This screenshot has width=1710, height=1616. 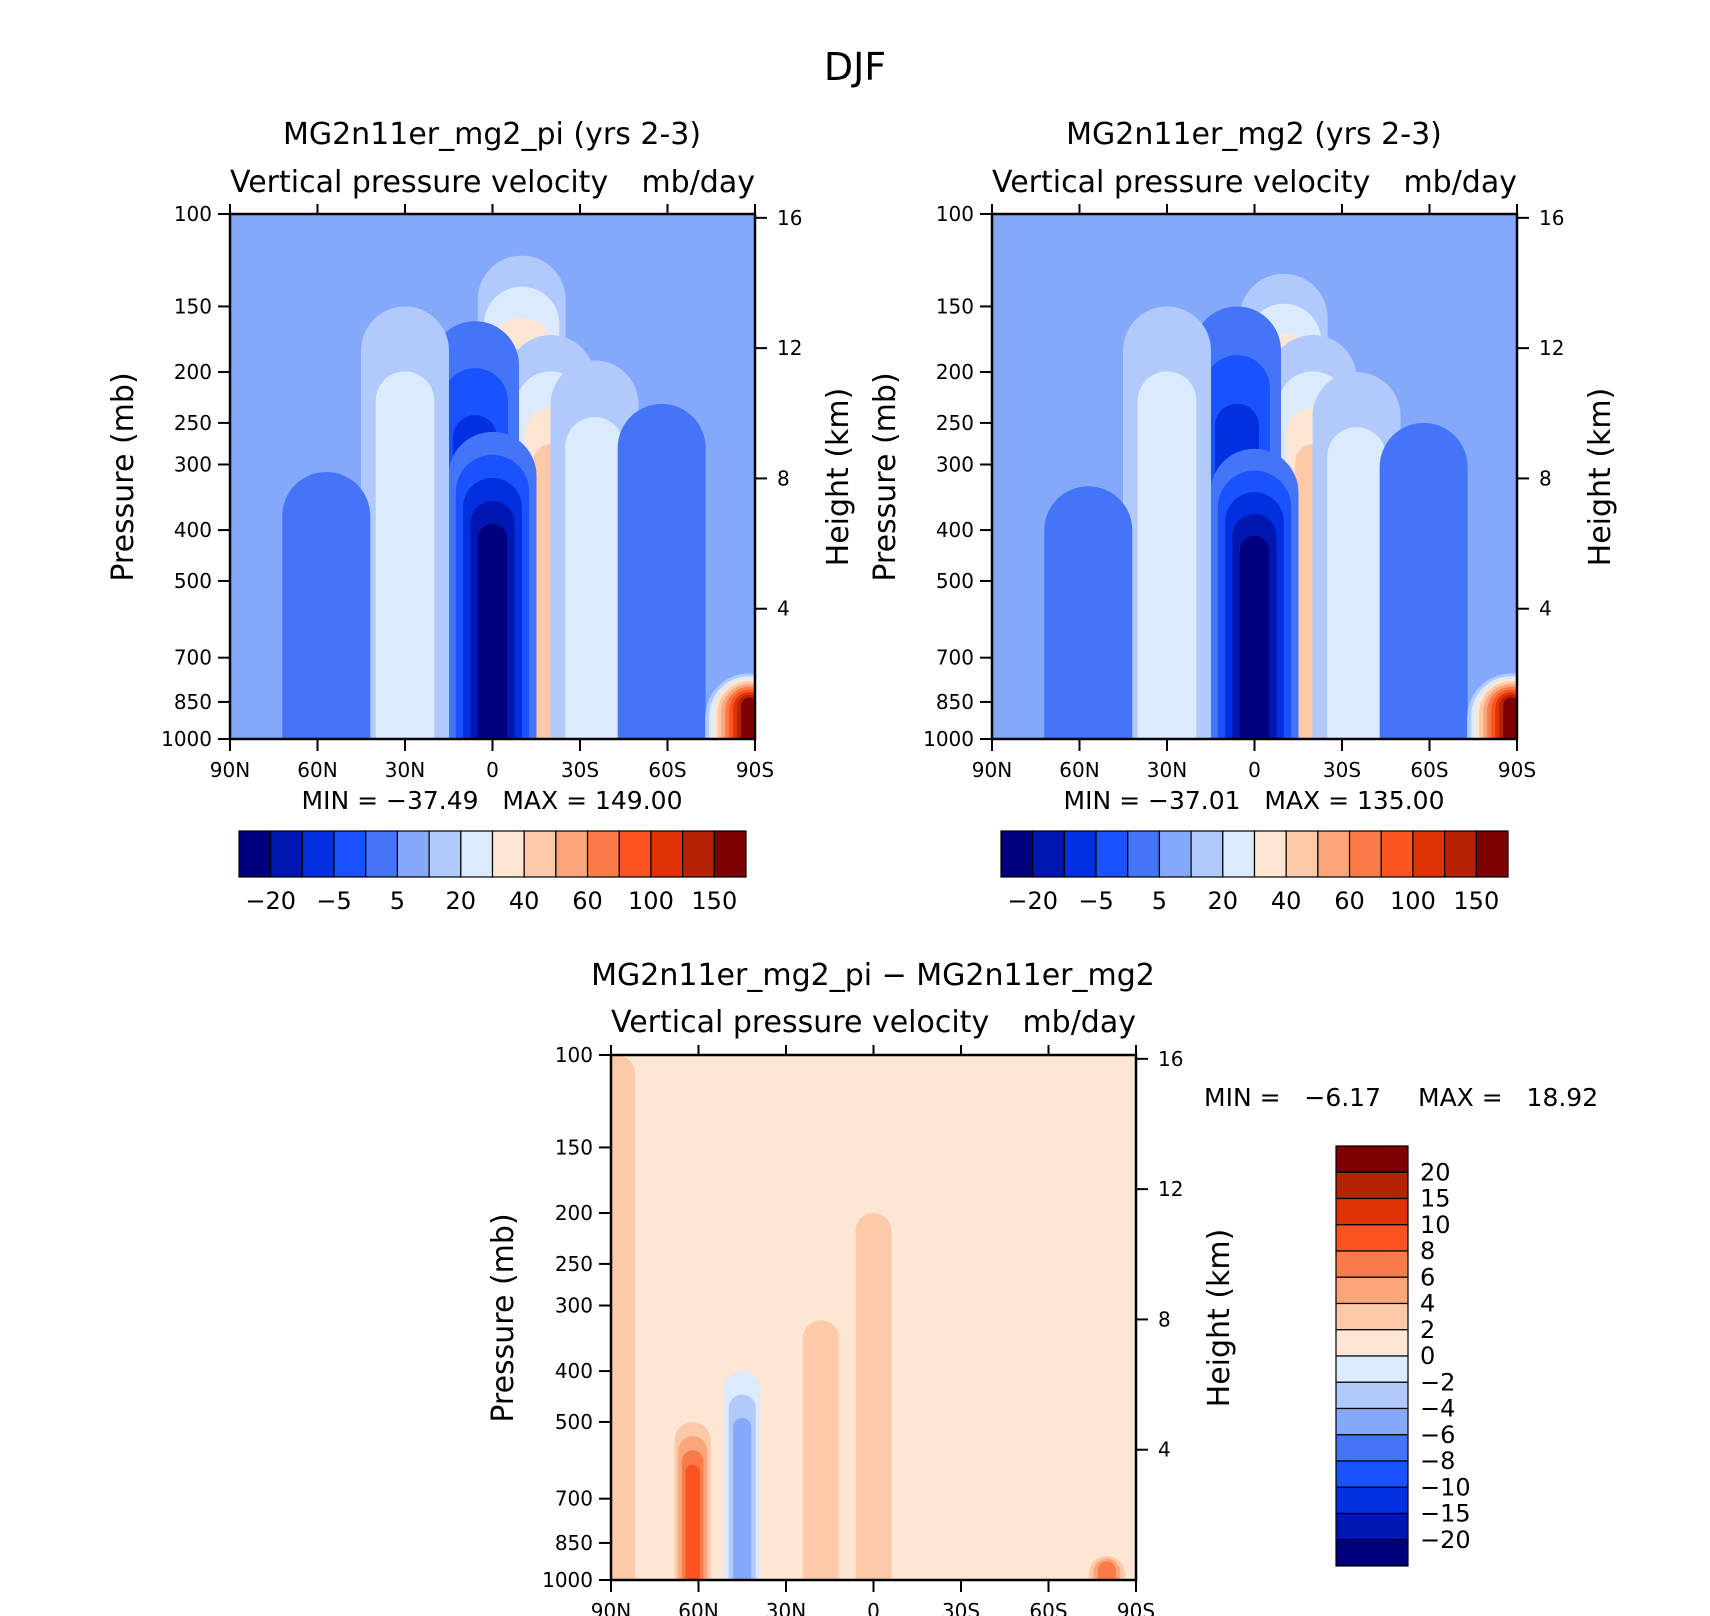 I want to click on latitude-tick-label: 90S, so click(x=1136, y=1607).